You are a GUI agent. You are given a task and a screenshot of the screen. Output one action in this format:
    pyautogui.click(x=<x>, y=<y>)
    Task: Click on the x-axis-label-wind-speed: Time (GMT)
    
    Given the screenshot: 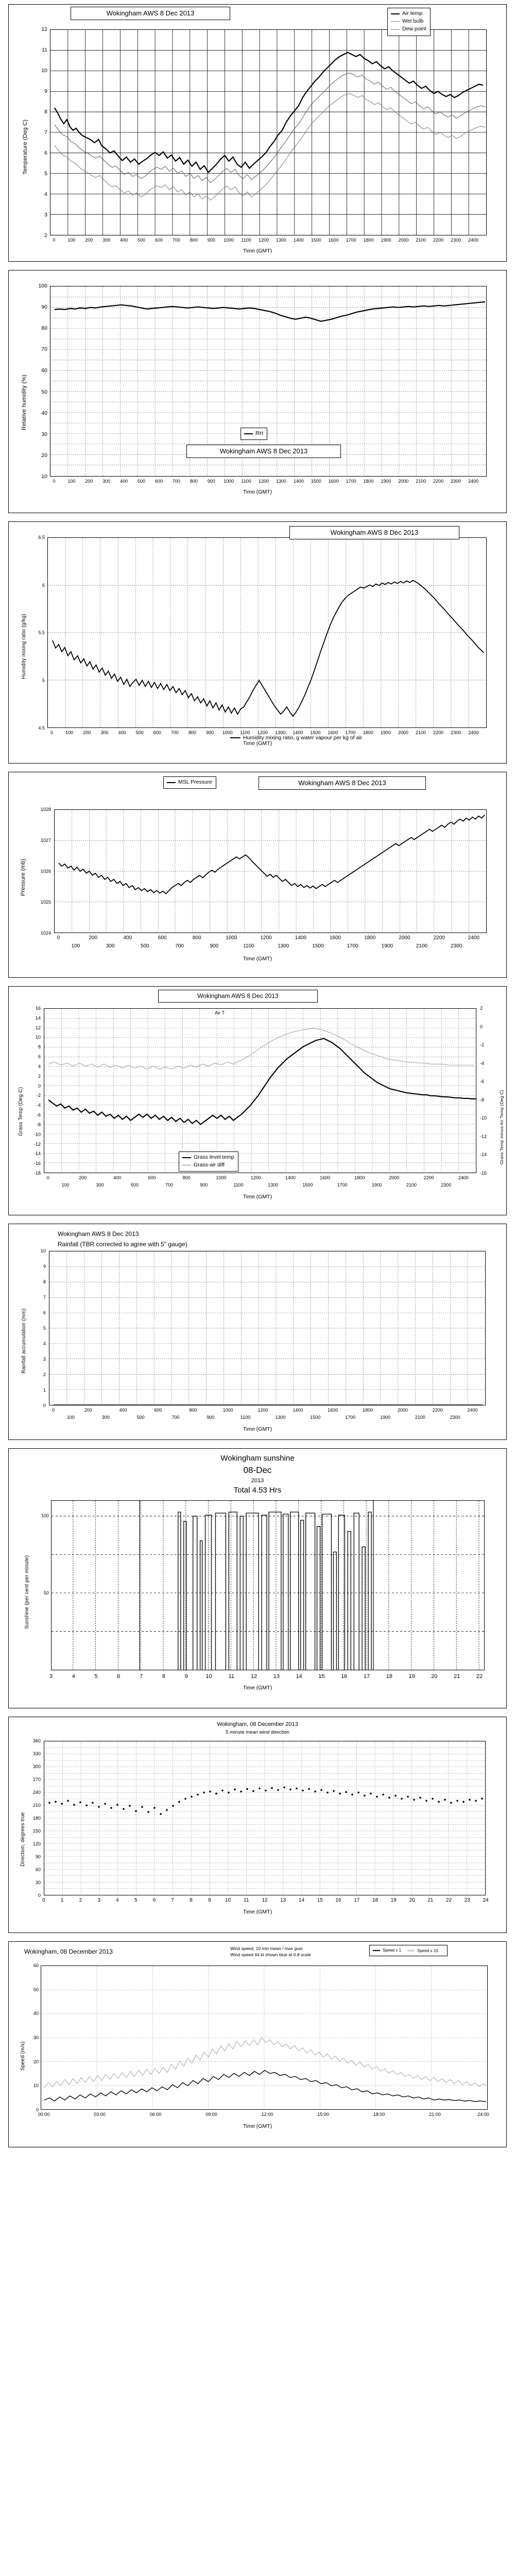 What is the action you would take?
    pyautogui.click(x=257, y=2126)
    